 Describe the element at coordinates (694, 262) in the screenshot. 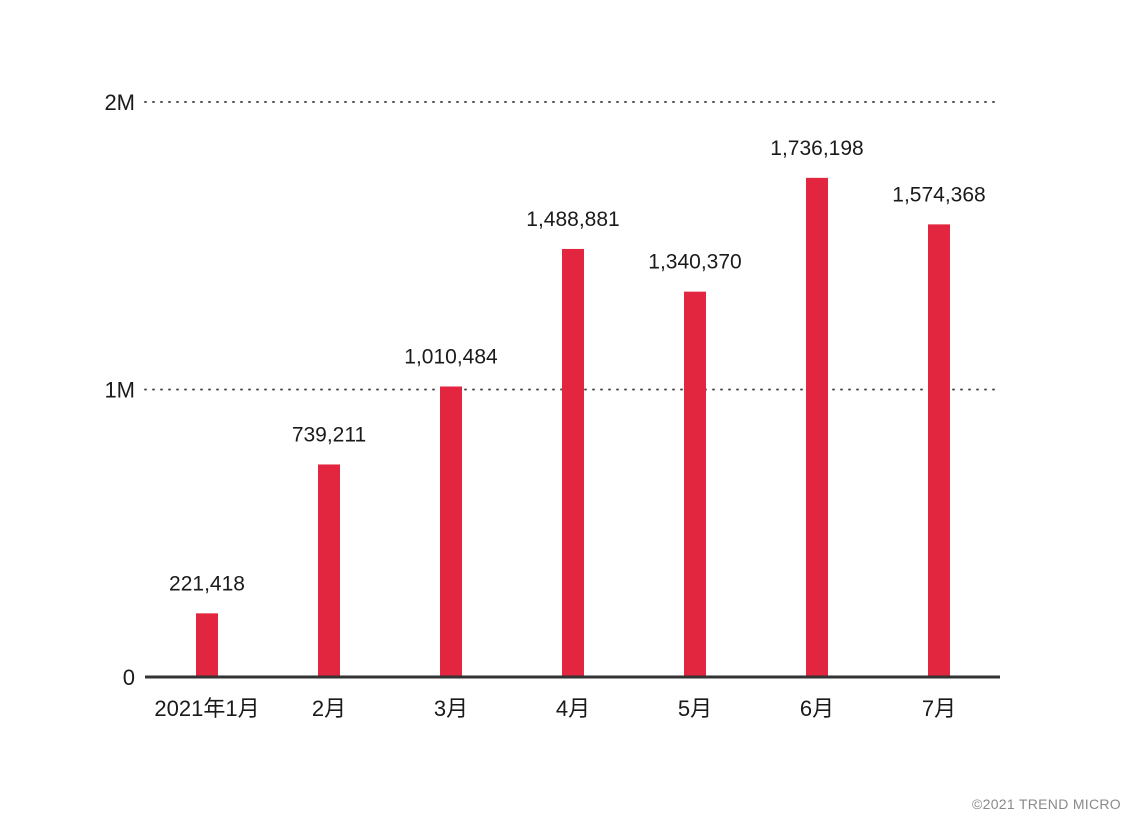

I see `data-label: 1,340,370` at that location.